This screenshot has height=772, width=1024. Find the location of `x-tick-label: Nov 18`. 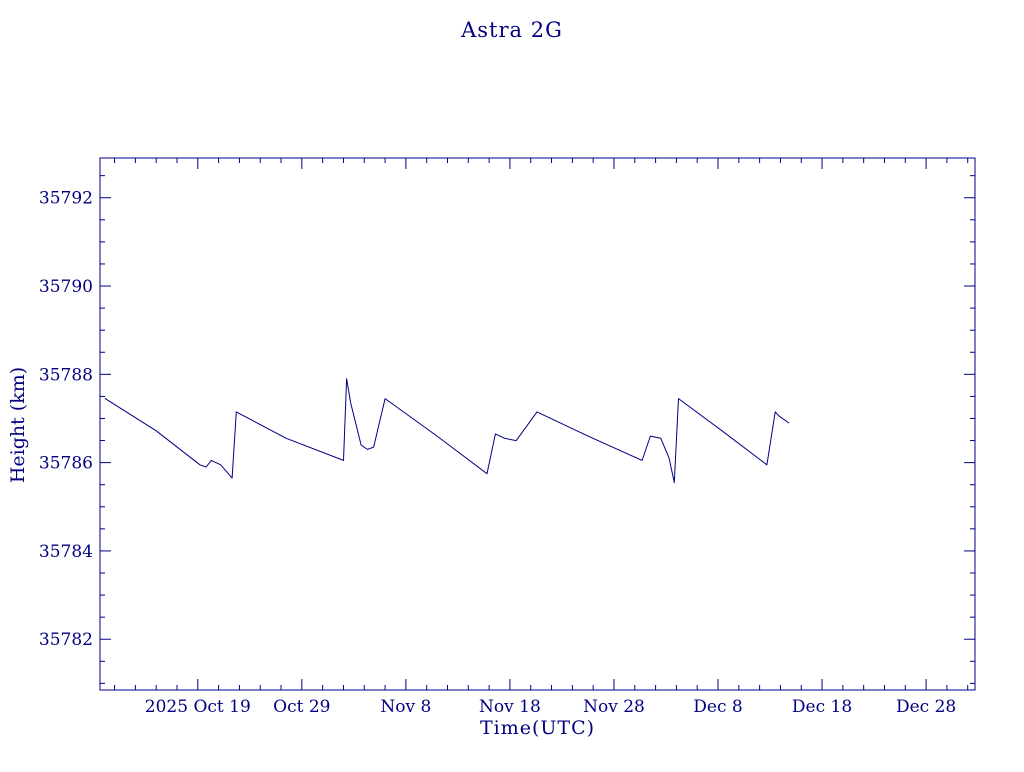

x-tick-label: Nov 18 is located at coordinates (510, 707).